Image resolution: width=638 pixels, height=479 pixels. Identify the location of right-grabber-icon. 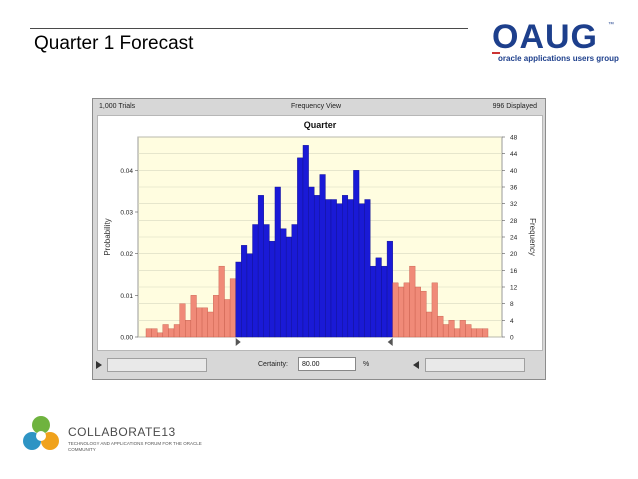
(416, 365).